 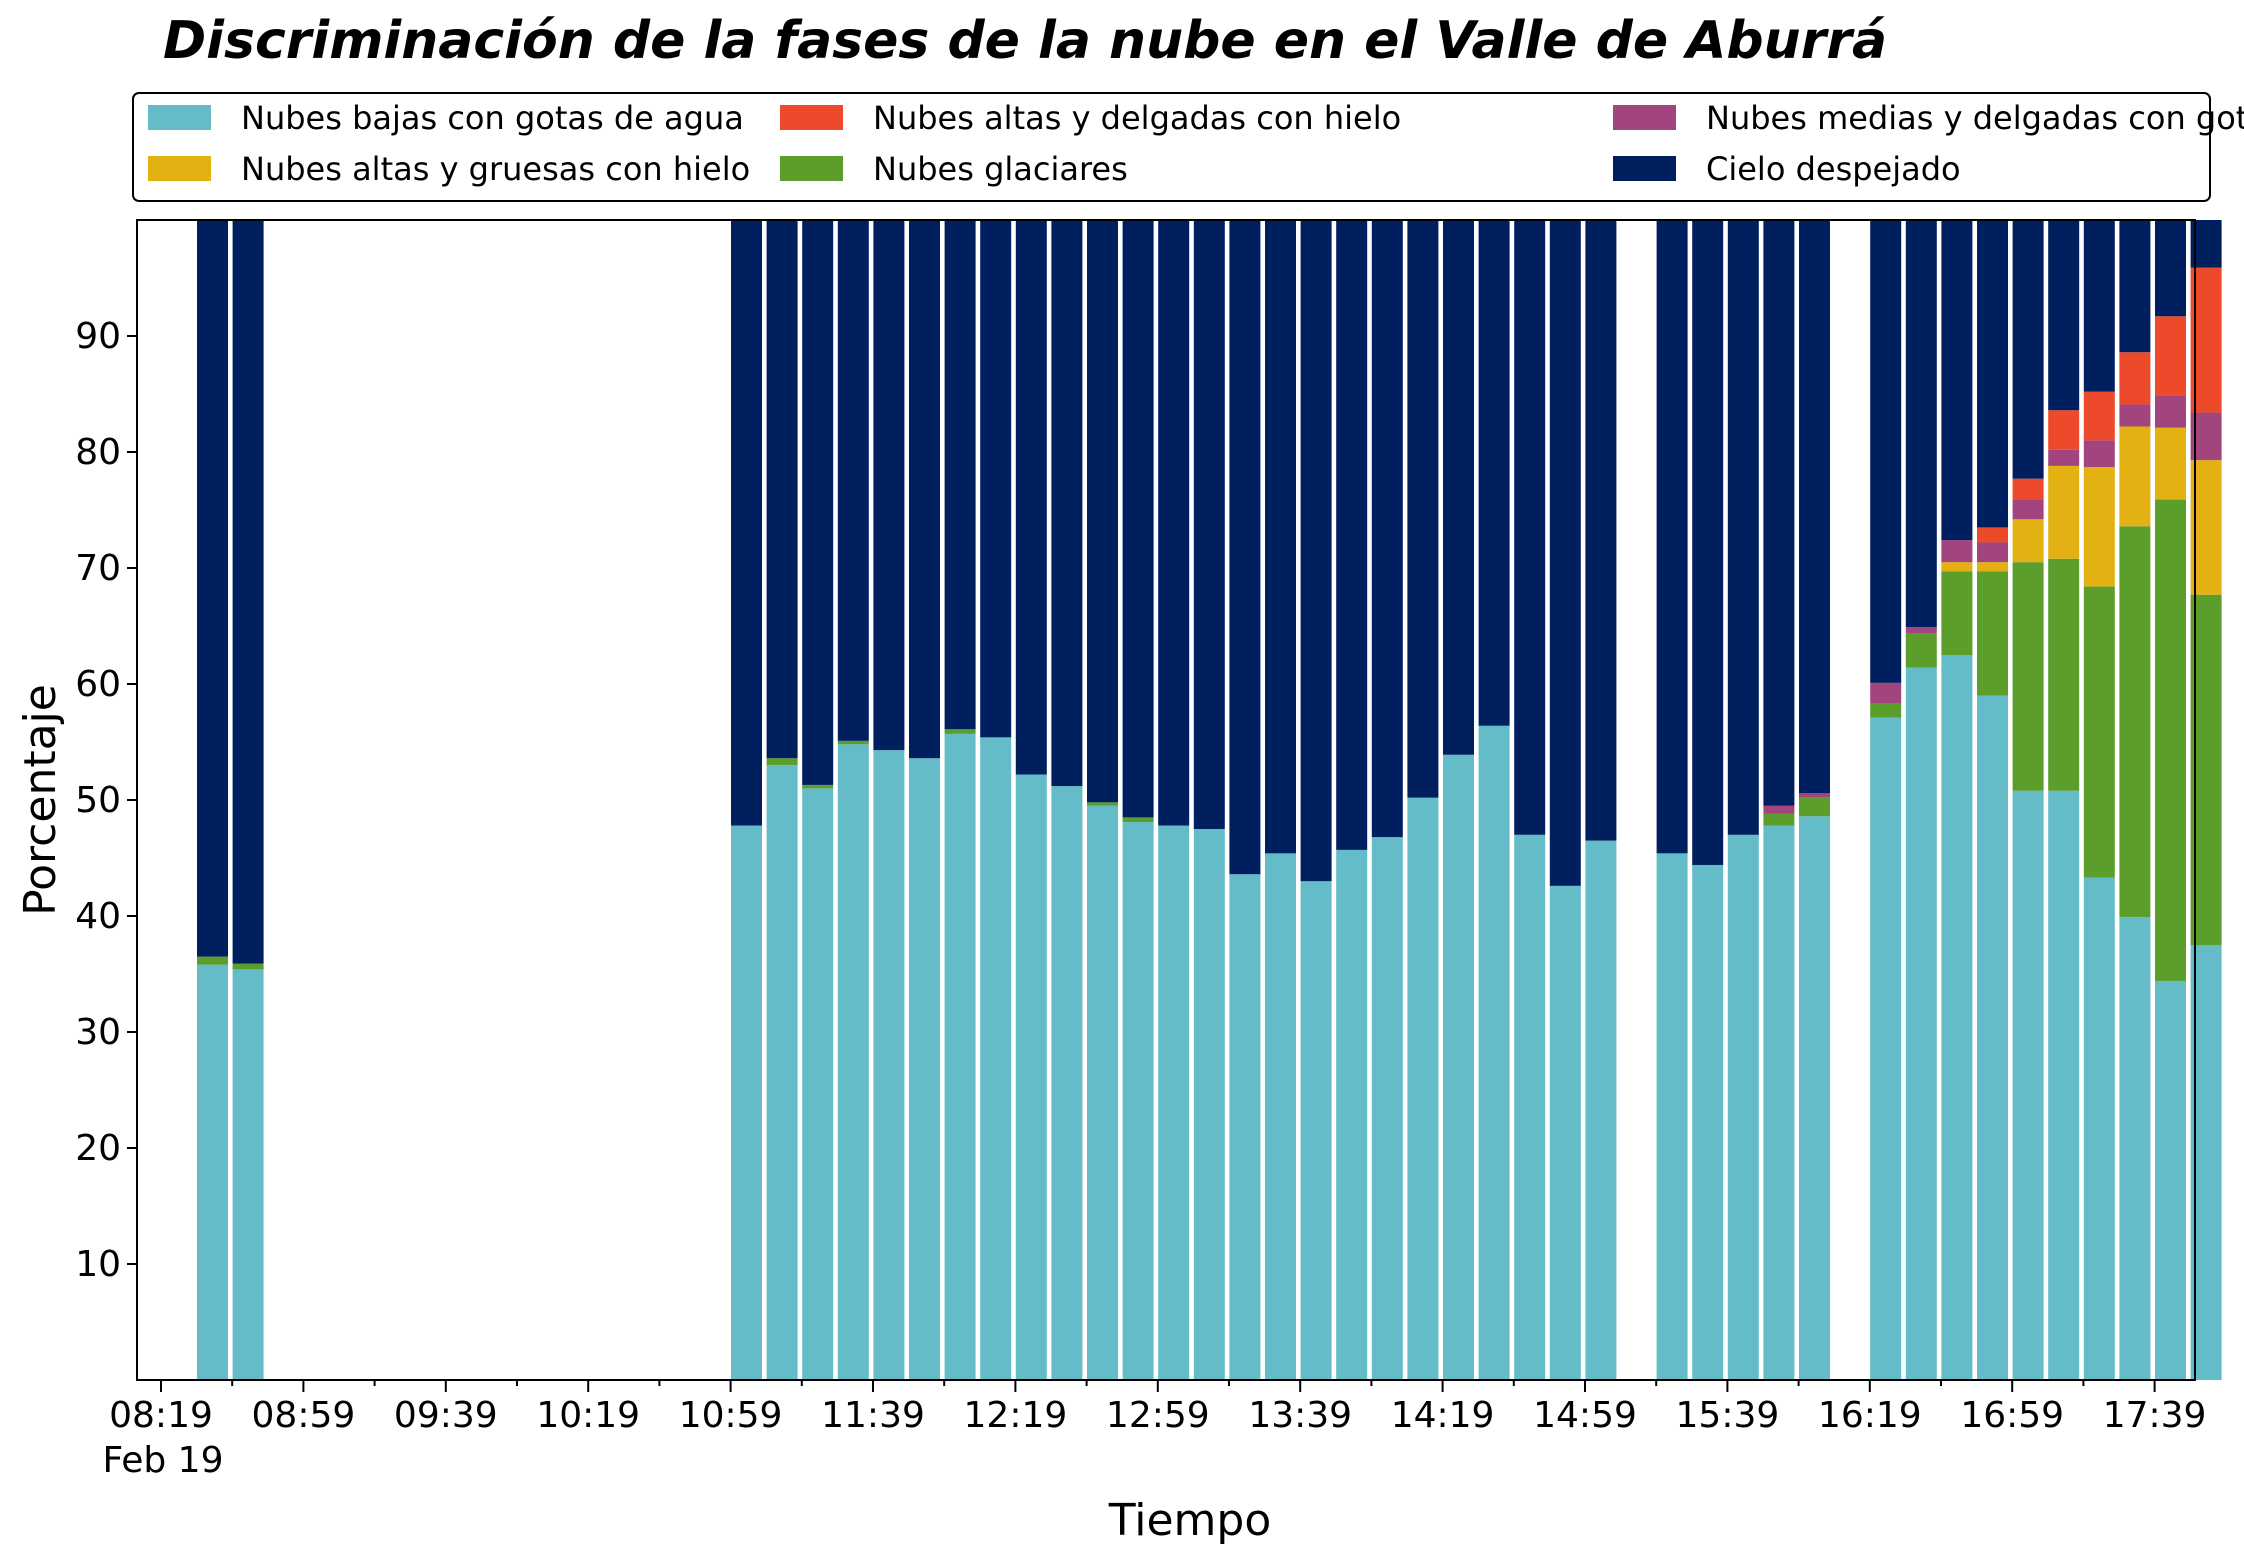 What do you see at coordinates (98, 1032) in the screenshot?
I see `y-tick-label: 30` at bounding box center [98, 1032].